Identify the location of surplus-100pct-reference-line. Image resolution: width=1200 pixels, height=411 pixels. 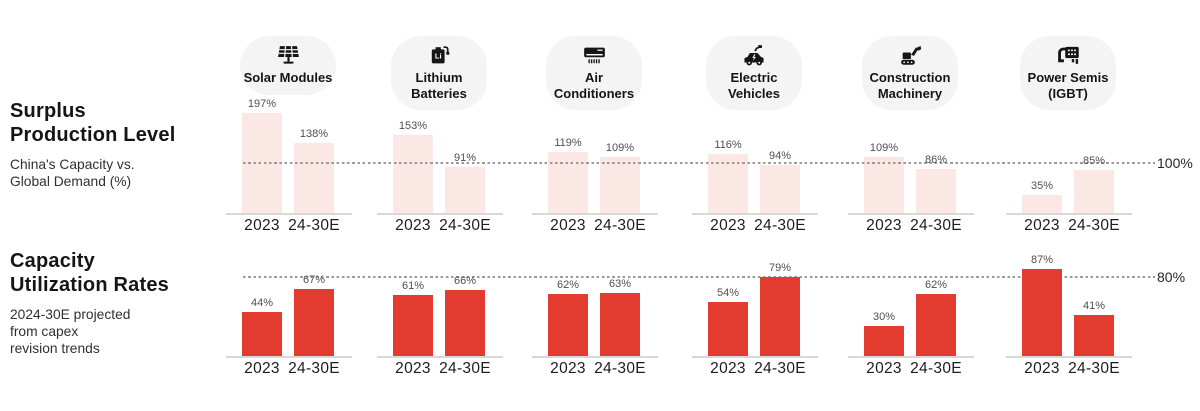
(699, 163).